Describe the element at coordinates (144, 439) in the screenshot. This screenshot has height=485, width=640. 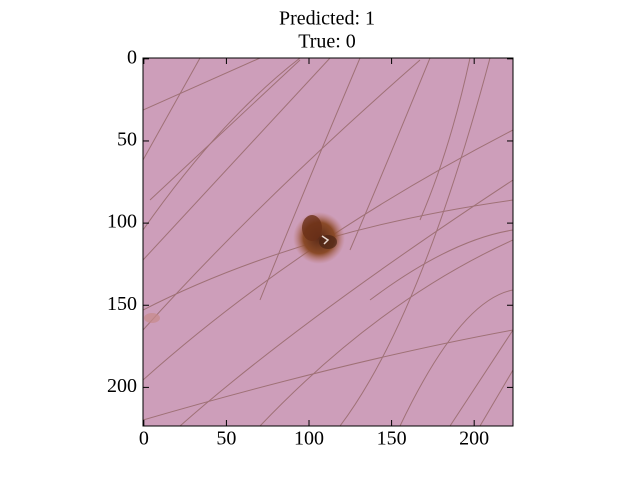
I see `x-tick-label: 0` at that location.